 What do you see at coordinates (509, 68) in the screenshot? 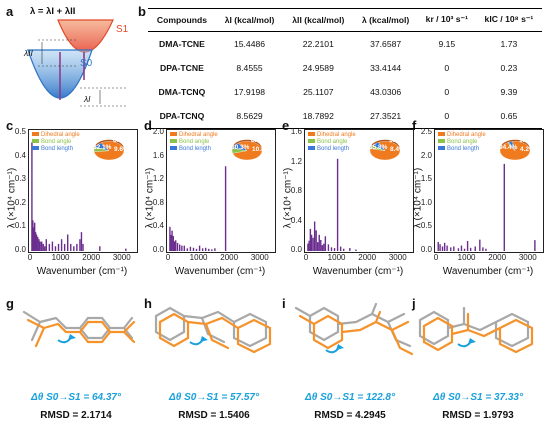
I see `table-cell: 0.23` at bounding box center [509, 68].